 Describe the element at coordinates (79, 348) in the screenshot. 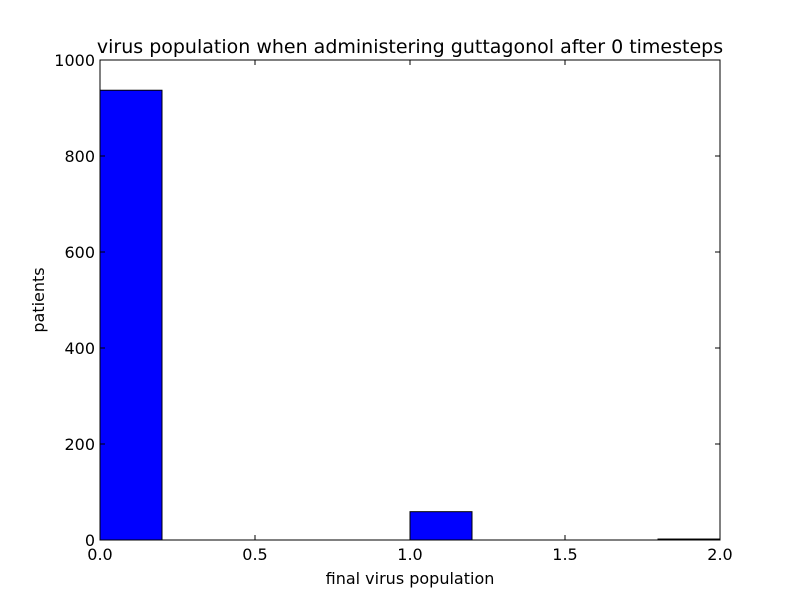

I see `y-tick-label-2: 400` at that location.